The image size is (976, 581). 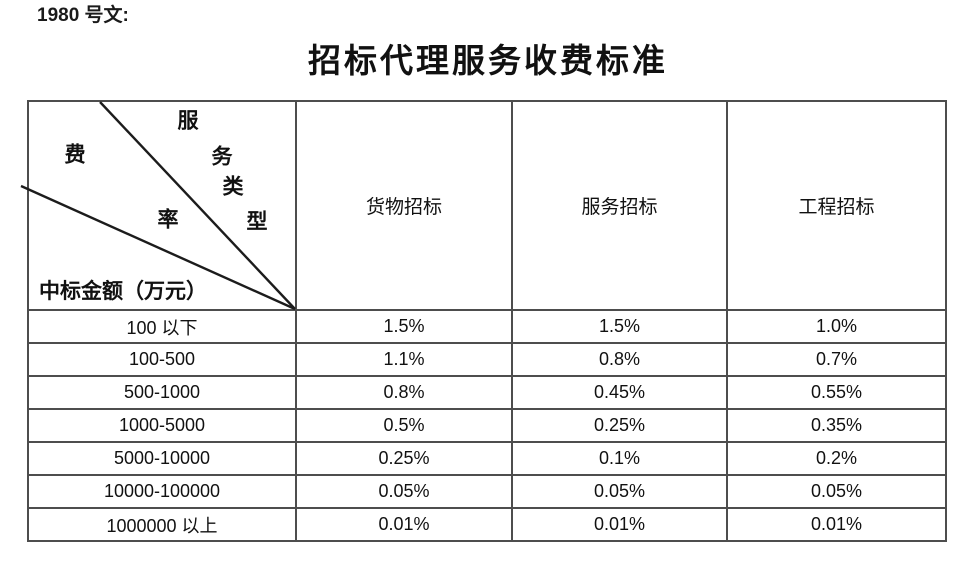 What do you see at coordinates (619, 491) in the screenshot?
I see `fee-cell-service: 0.05%` at bounding box center [619, 491].